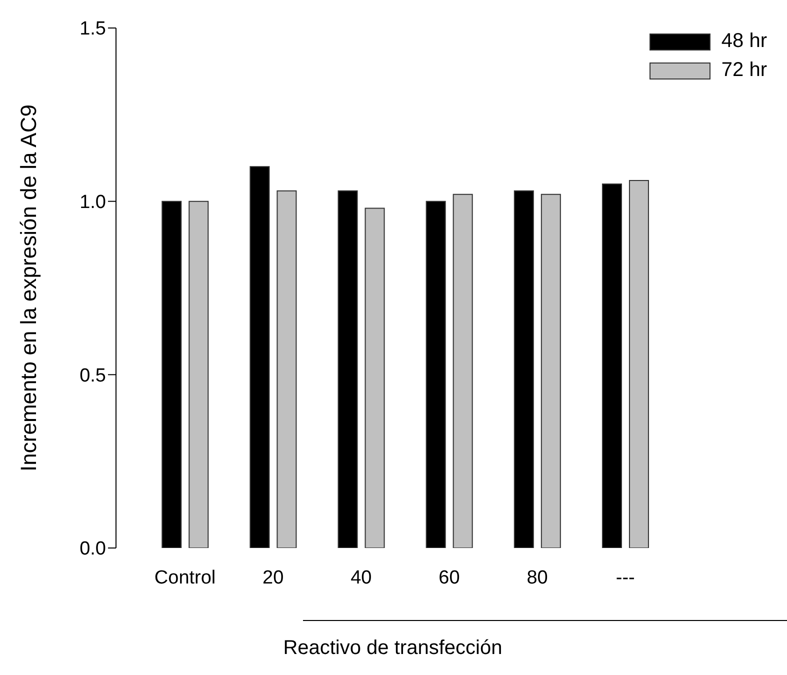 The image size is (787, 675). Describe the element at coordinates (449, 577) in the screenshot. I see `x-tick-label: 60` at that location.